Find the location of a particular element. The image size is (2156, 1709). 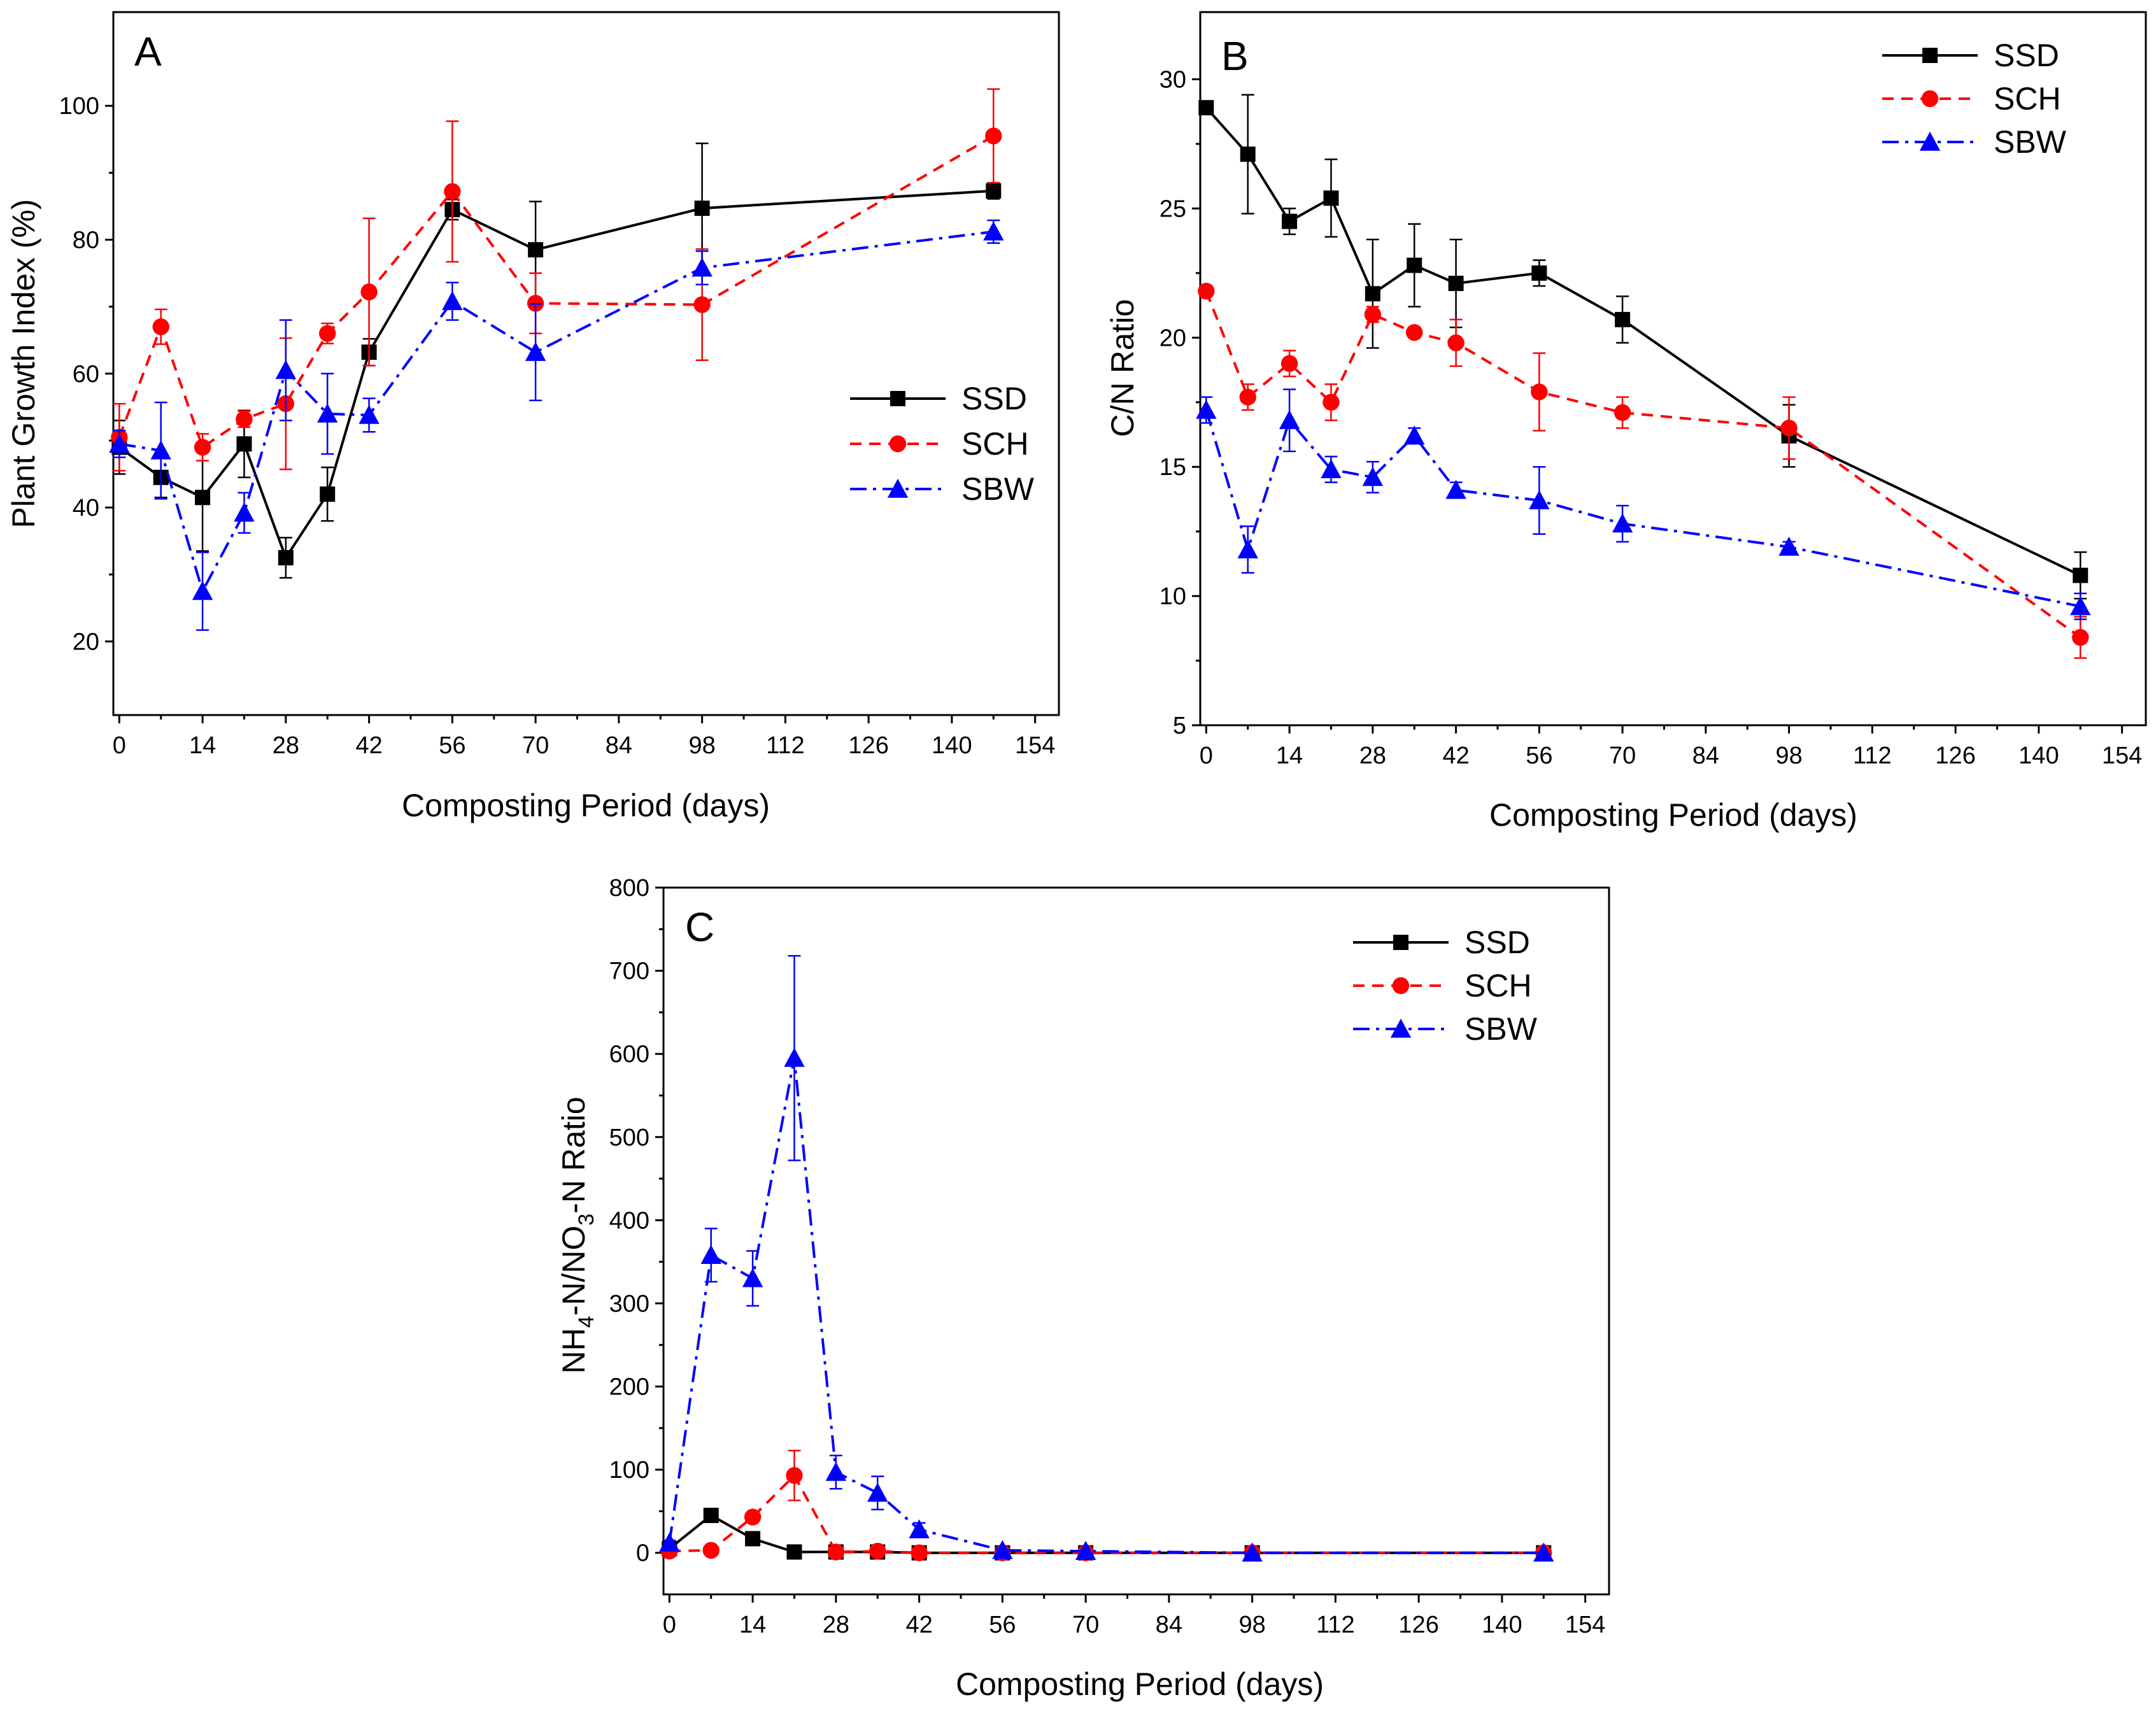

legend-label: SCH is located at coordinates (2027, 99).